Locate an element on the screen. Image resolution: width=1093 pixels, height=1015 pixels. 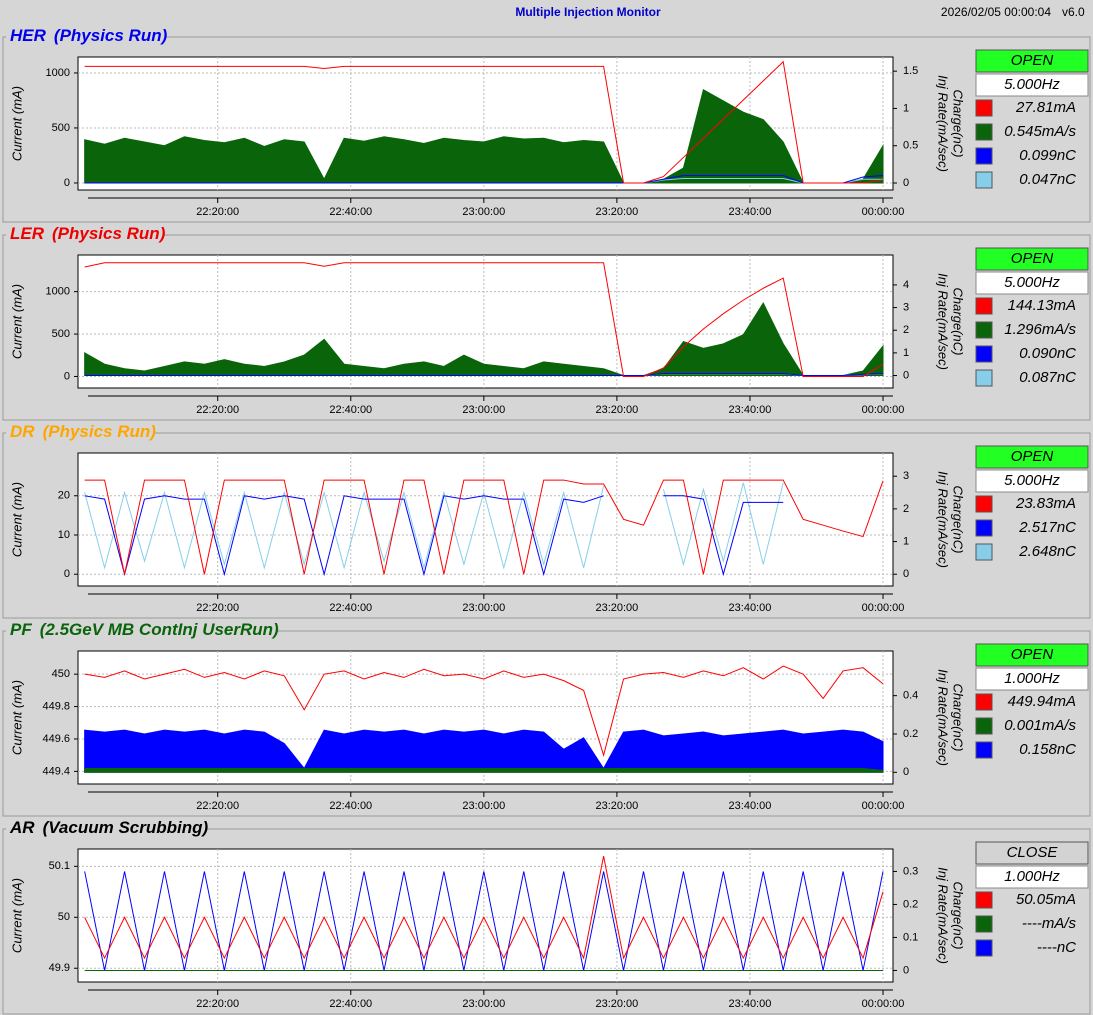
rate: 5.000Hz is located at coordinates (1032, 282).